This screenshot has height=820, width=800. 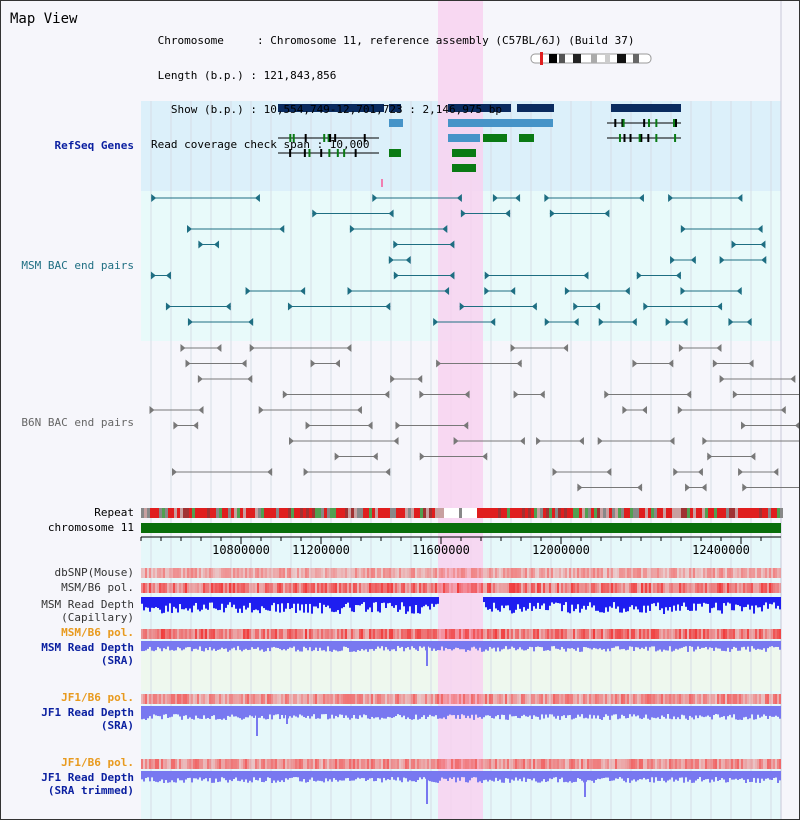 I want to click on label-b6n-bac: B6N BAC end pairs, so click(x=77, y=422).